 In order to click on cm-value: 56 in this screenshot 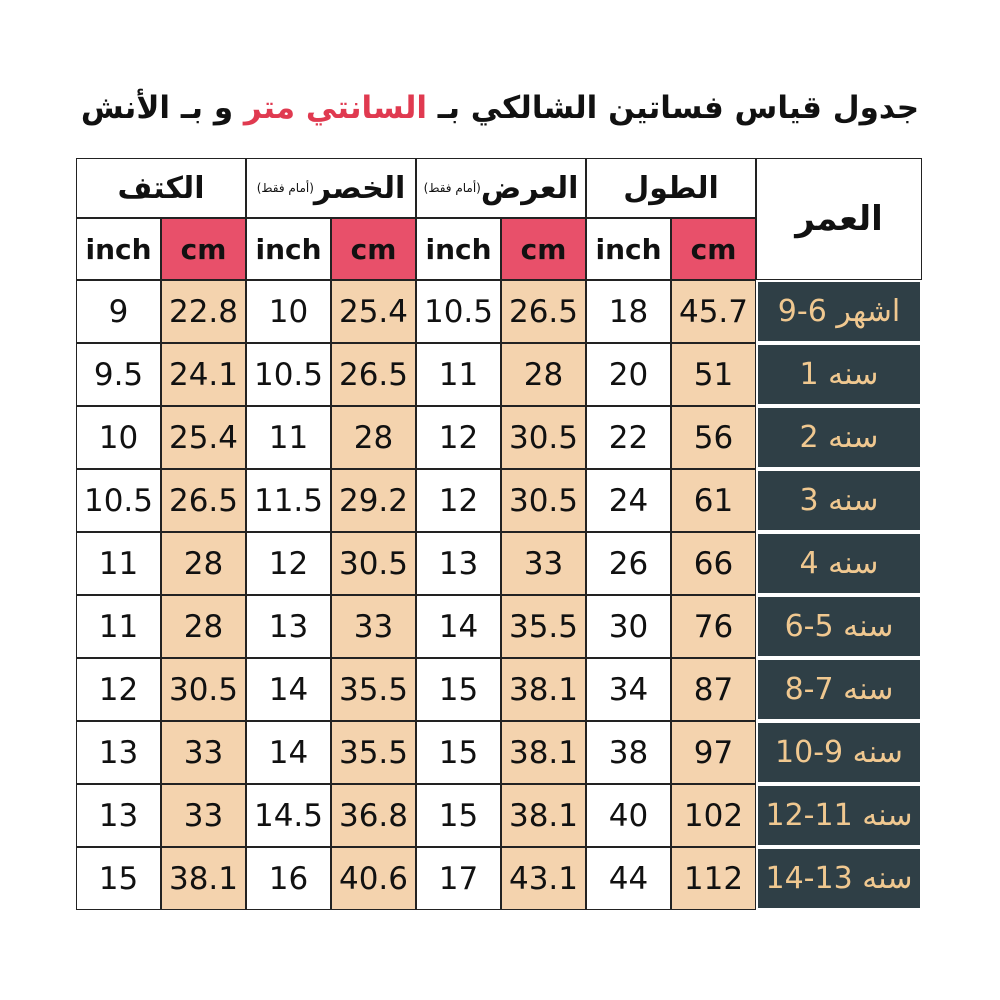, I will do `click(713, 437)`.